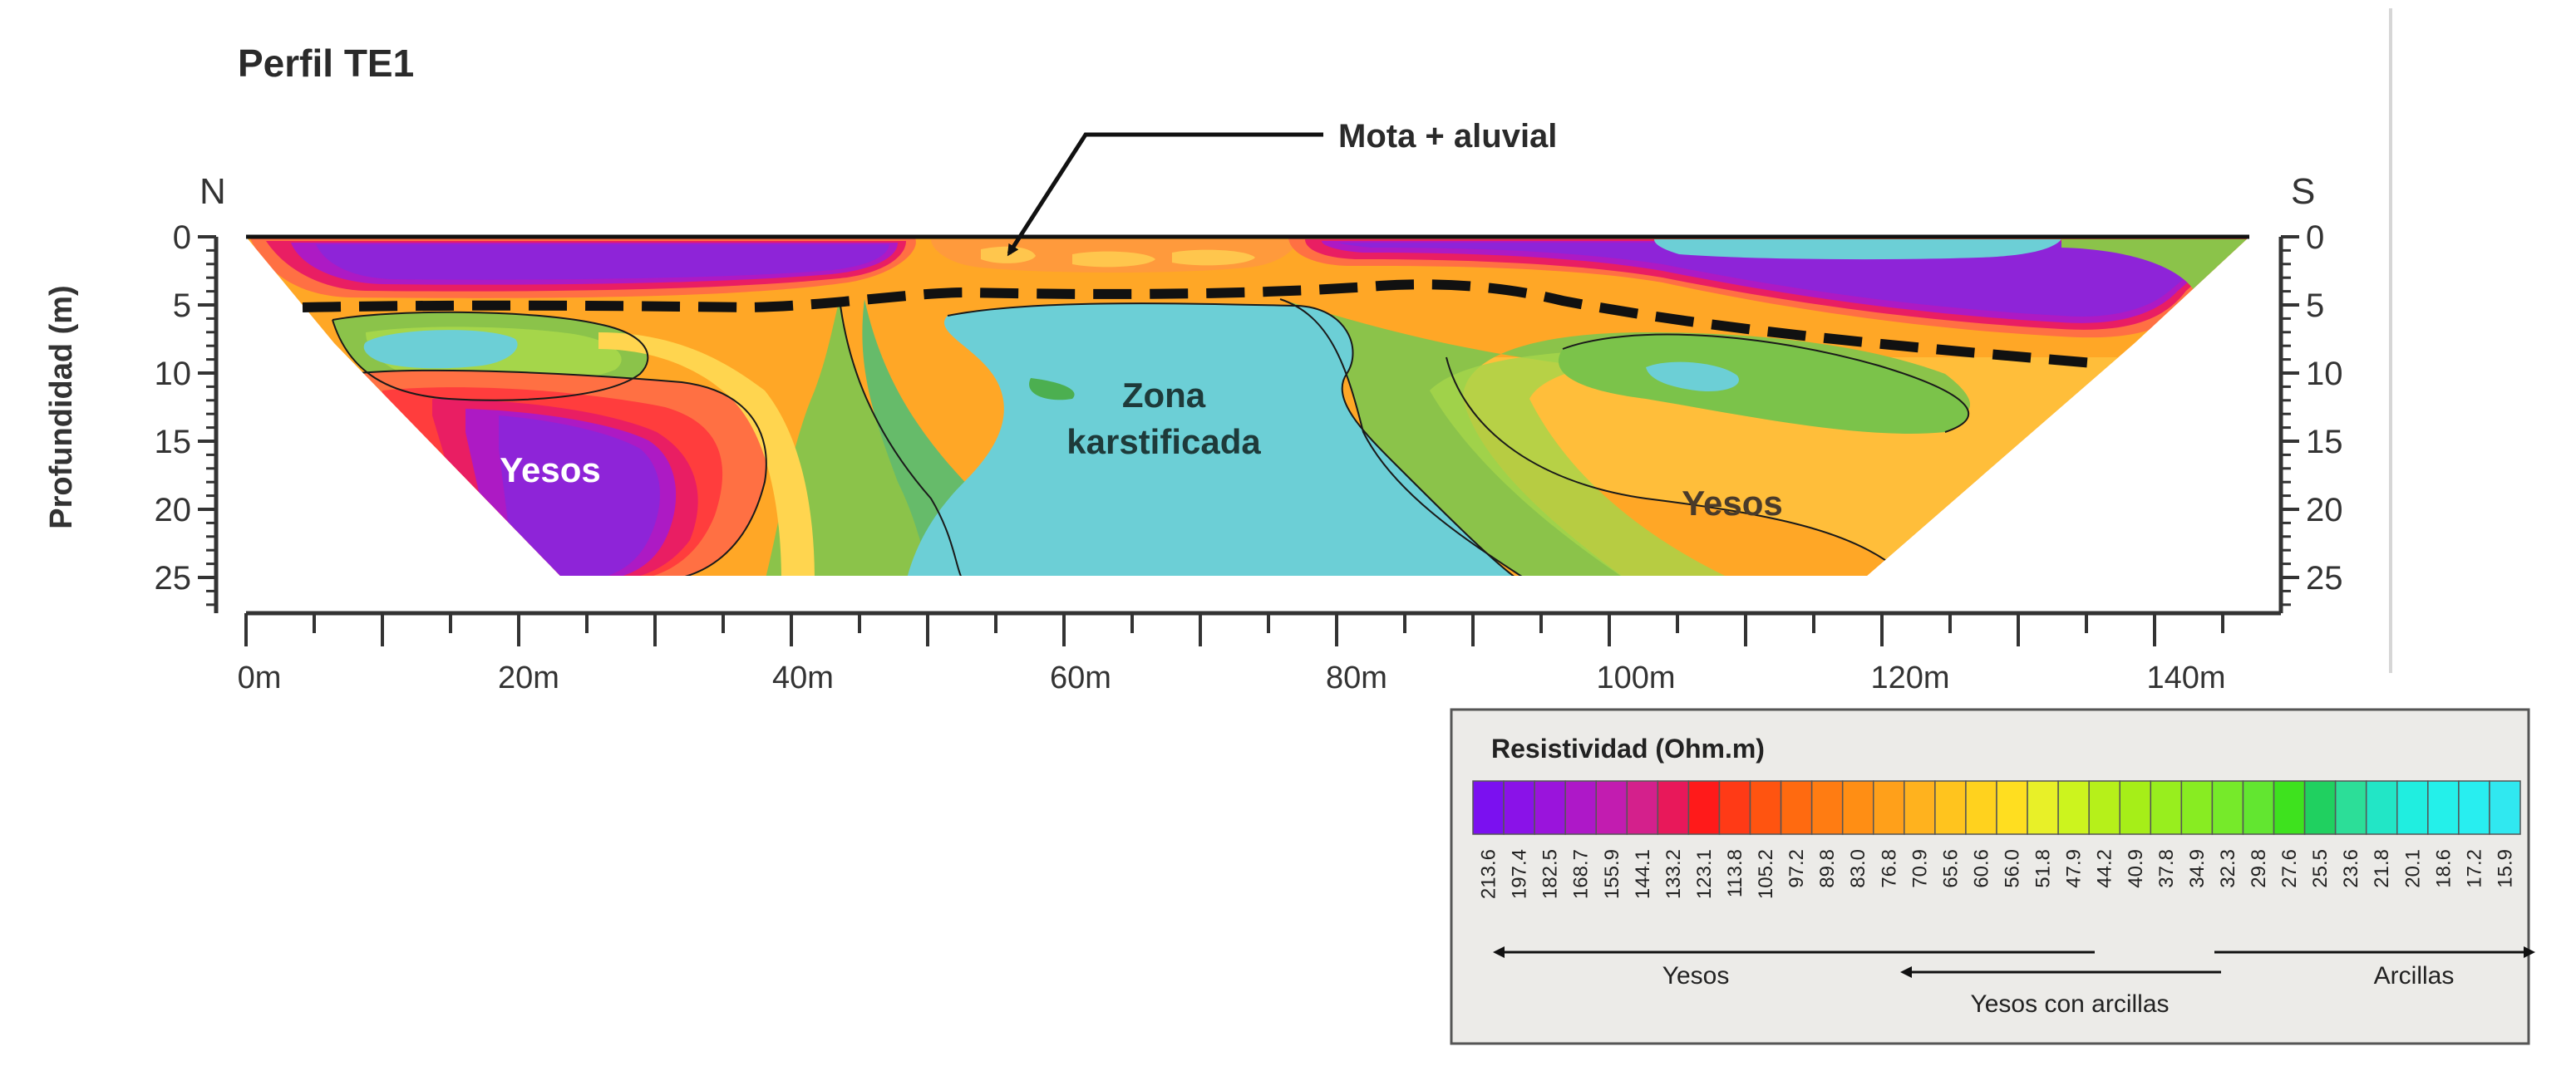 The image size is (2576, 1066). I want to click on legend-value-label: 40.9, so click(2136, 868).